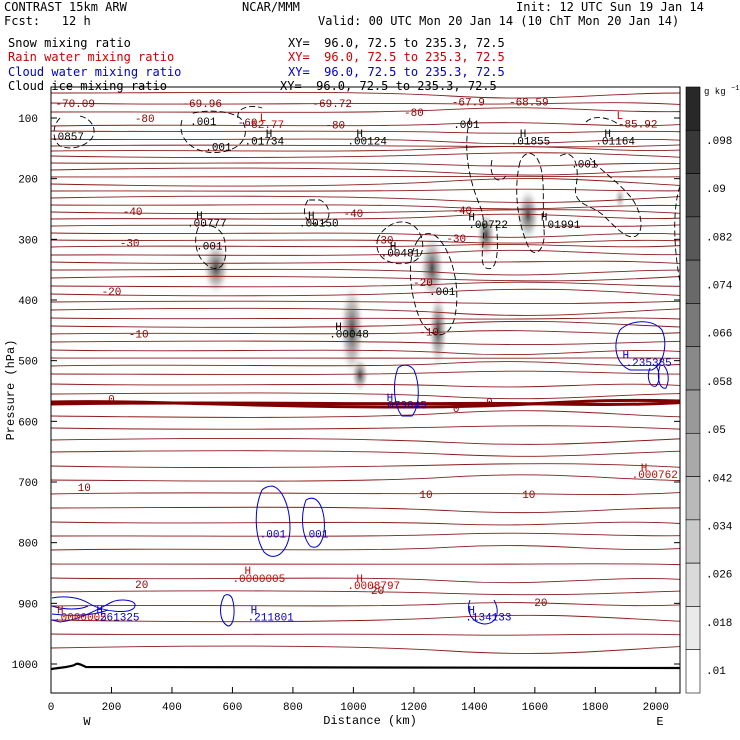 The height and width of the screenshot is (740, 740). I want to click on extremum-label: .00777, so click(207, 224).